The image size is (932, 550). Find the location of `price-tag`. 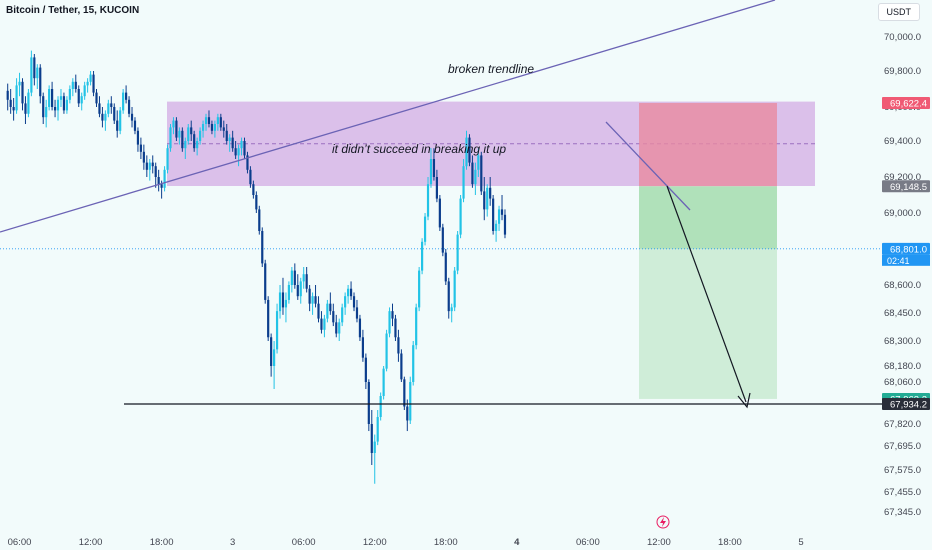

price-tag is located at coordinates (906, 404).